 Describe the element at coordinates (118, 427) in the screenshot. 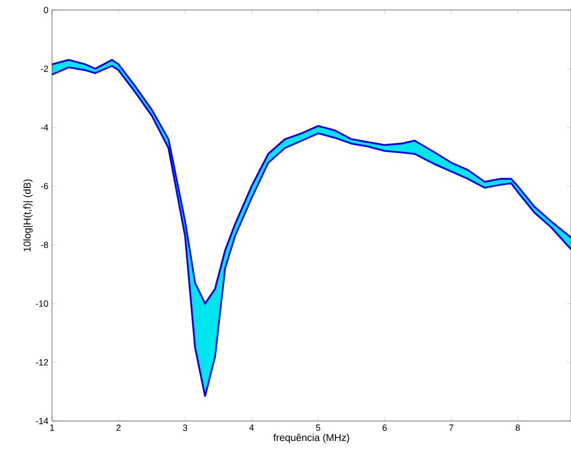

I see `x-tick-label: 2` at that location.